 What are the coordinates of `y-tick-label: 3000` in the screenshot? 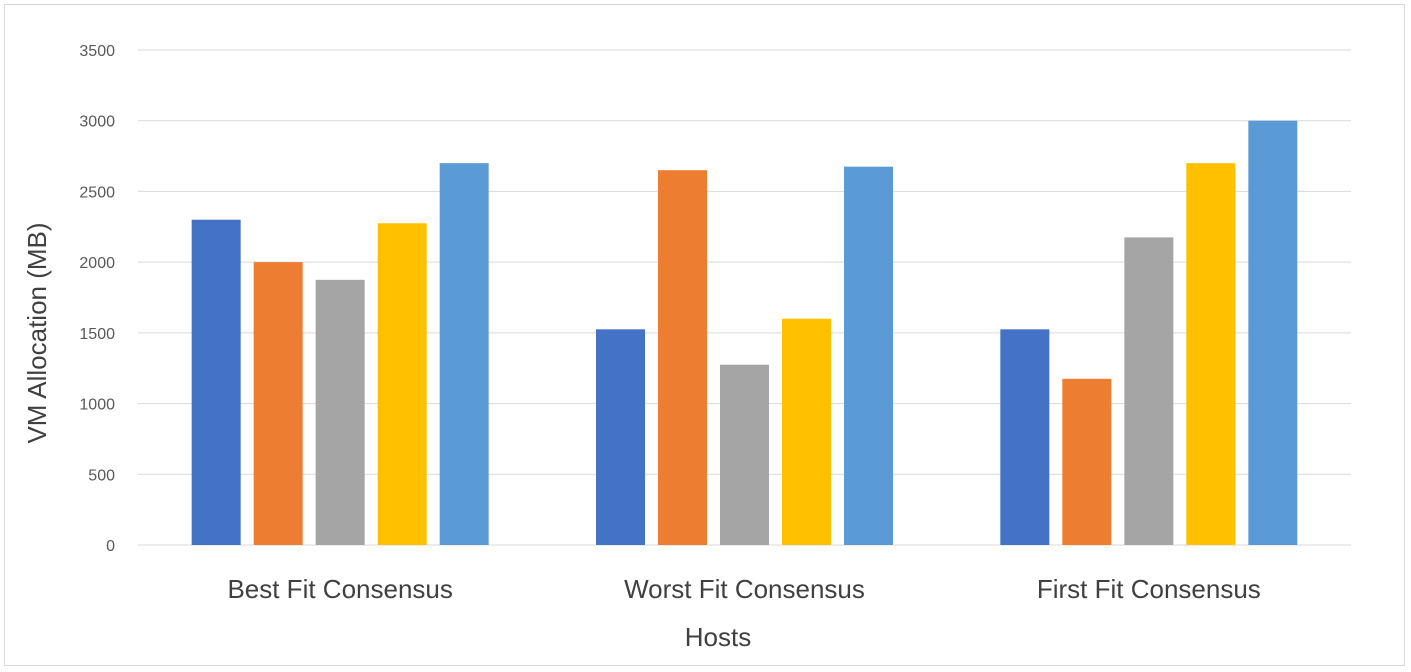 It's located at (97, 122).